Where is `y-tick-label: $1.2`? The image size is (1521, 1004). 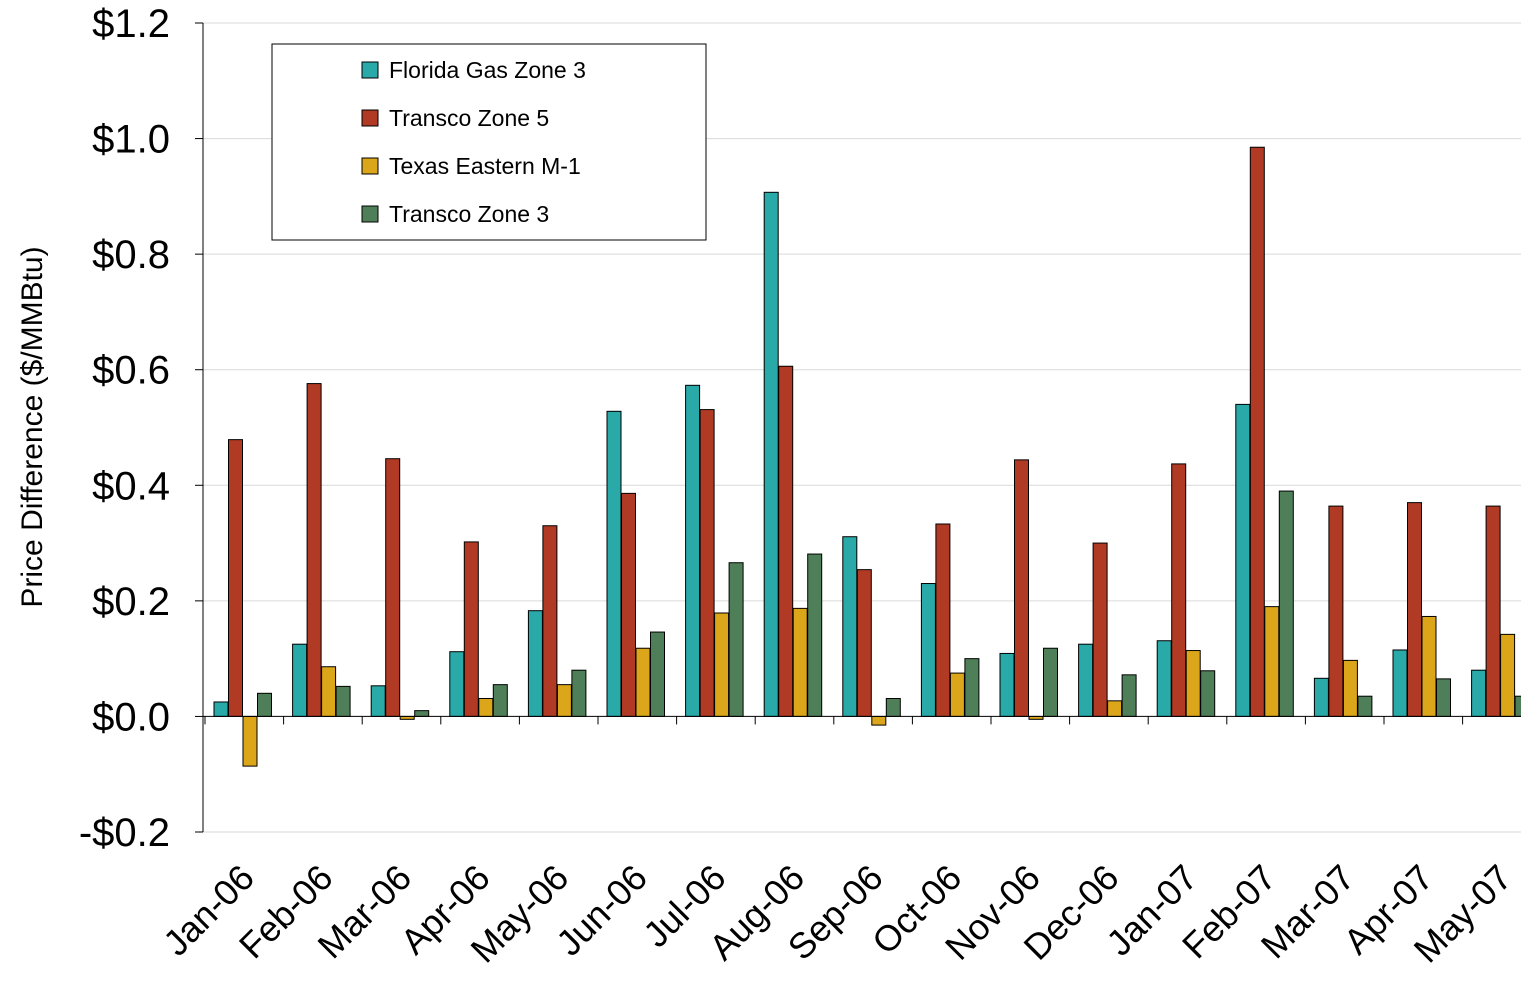
y-tick-label: $1.2 is located at coordinates (131, 24).